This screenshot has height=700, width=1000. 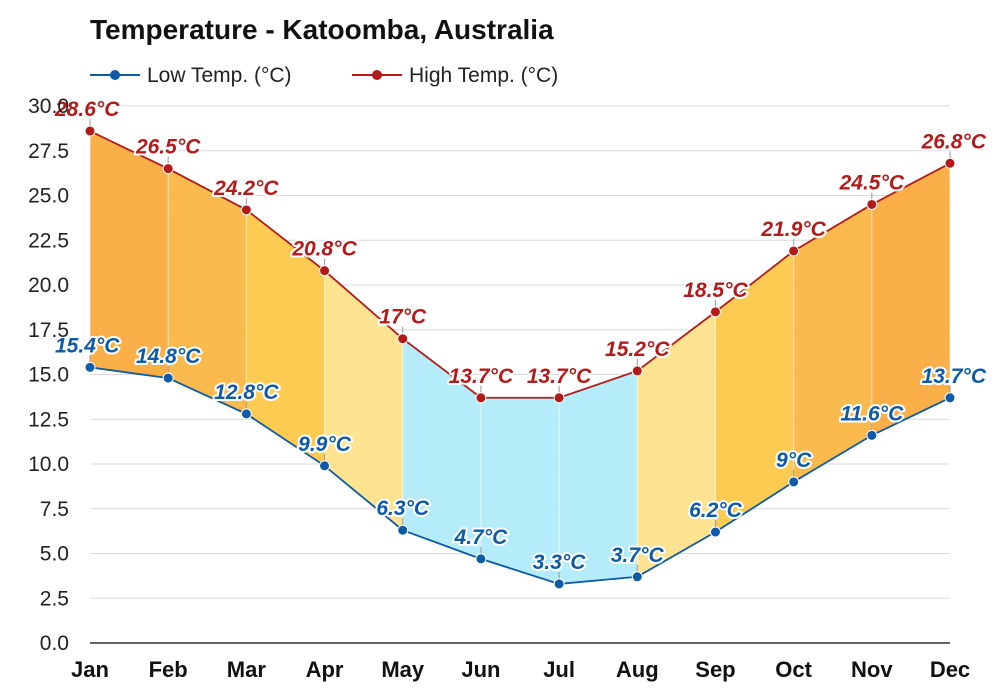 I want to click on x-tick-label: Jun, so click(x=480, y=669).